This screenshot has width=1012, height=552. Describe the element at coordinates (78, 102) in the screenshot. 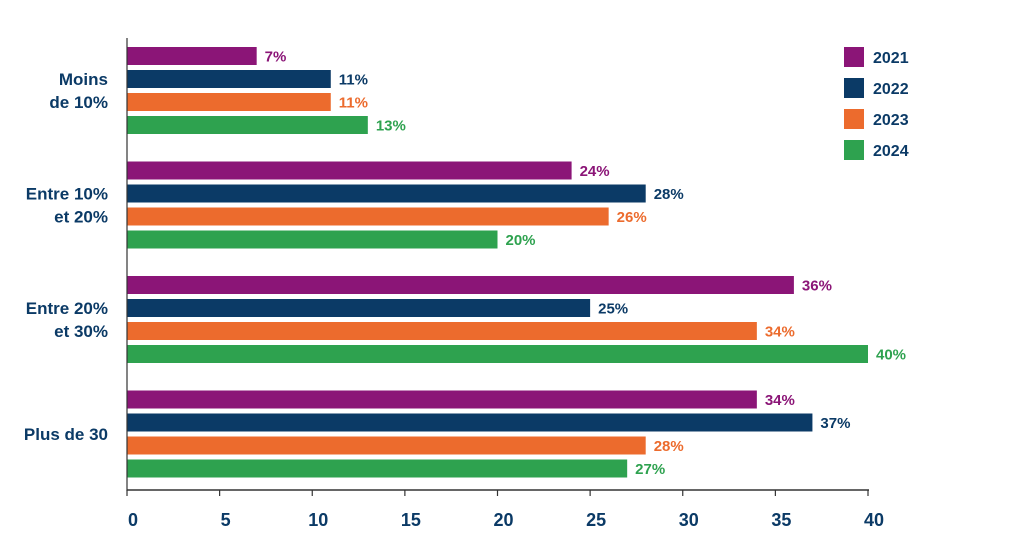

I see `category-label-0-line-1: de 10%` at that location.